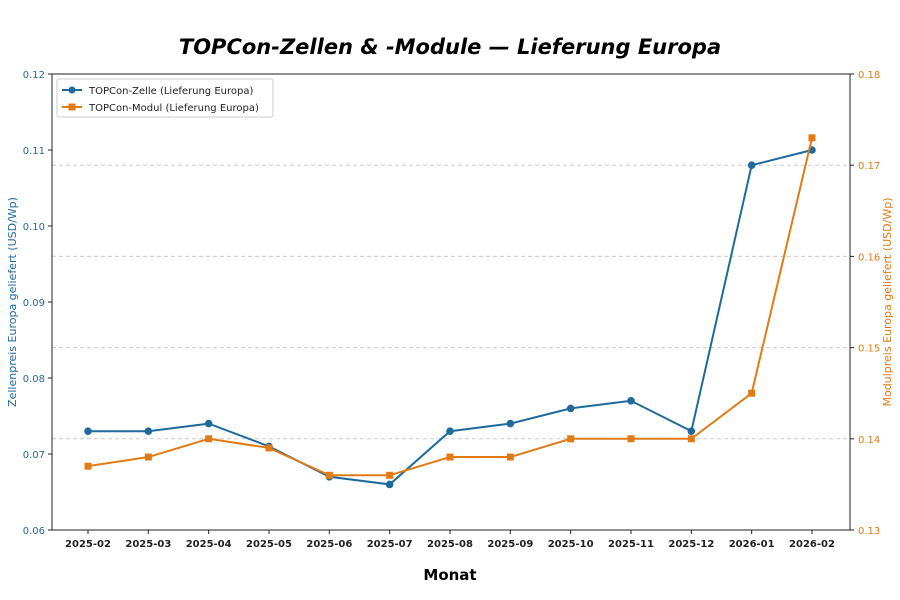 This screenshot has height=600, width=900. What do you see at coordinates (34, 151) in the screenshot?
I see `y-left-tick-label: 0.11` at bounding box center [34, 151].